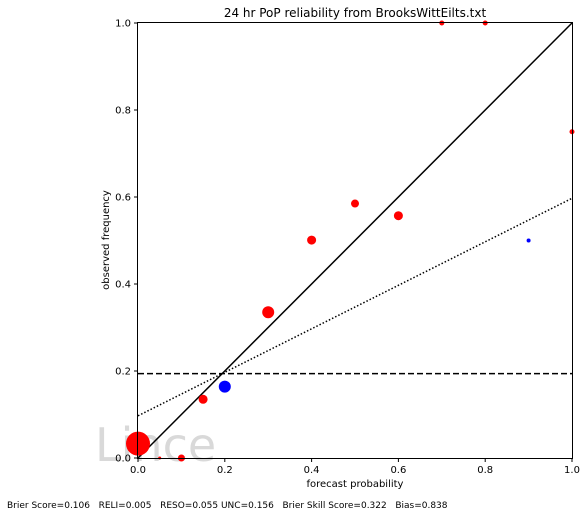 The image size is (587, 519). What do you see at coordinates (123, 111) in the screenshot?
I see `y-tick-label: 0.8` at bounding box center [123, 111].